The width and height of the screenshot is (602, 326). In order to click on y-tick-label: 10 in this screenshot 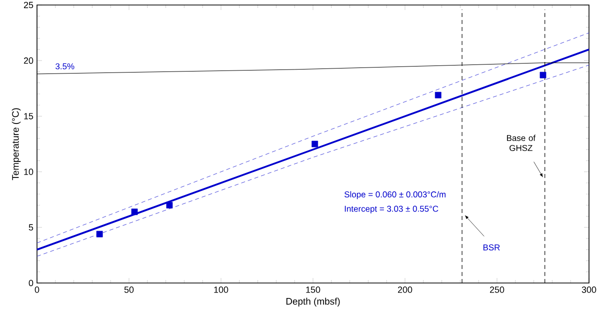, I will do `click(29, 171)`.